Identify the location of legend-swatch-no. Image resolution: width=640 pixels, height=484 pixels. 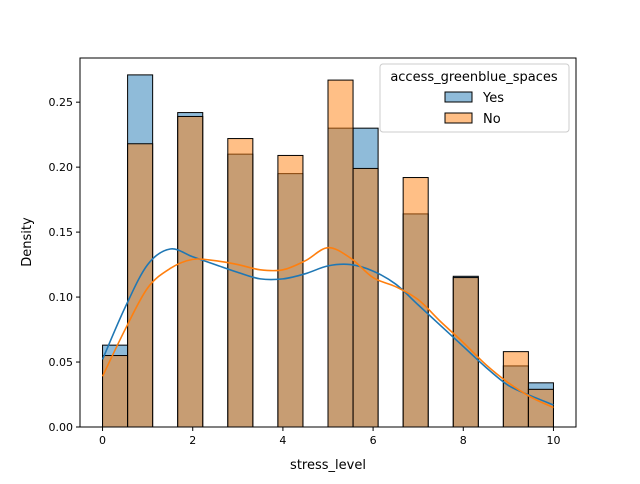
(458, 118).